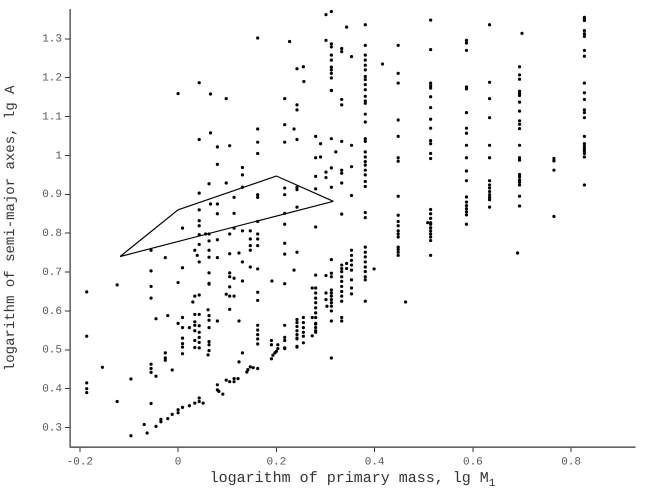 Image resolution: width=651 pixels, height=499 pixels. Describe the element at coordinates (571, 462) in the screenshot. I see `x-tick-label: 0.8` at that location.